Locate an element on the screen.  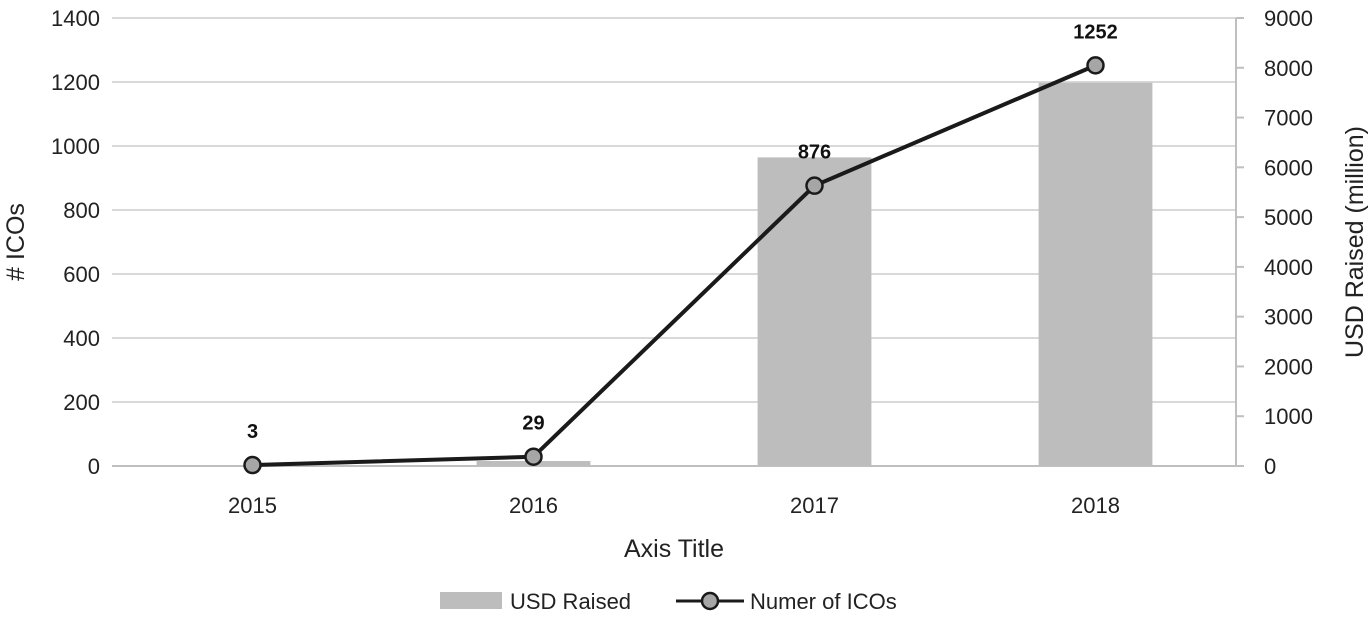
data-label-icos: 3 is located at coordinates (252, 432).